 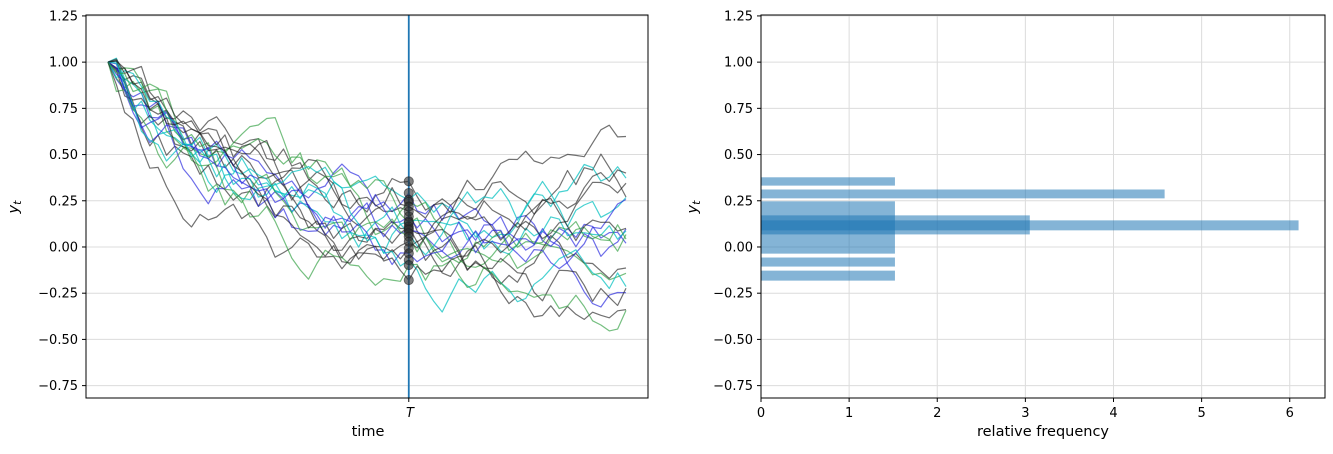 What do you see at coordinates (761, 413) in the screenshot?
I see `xtick-label: 0` at bounding box center [761, 413].